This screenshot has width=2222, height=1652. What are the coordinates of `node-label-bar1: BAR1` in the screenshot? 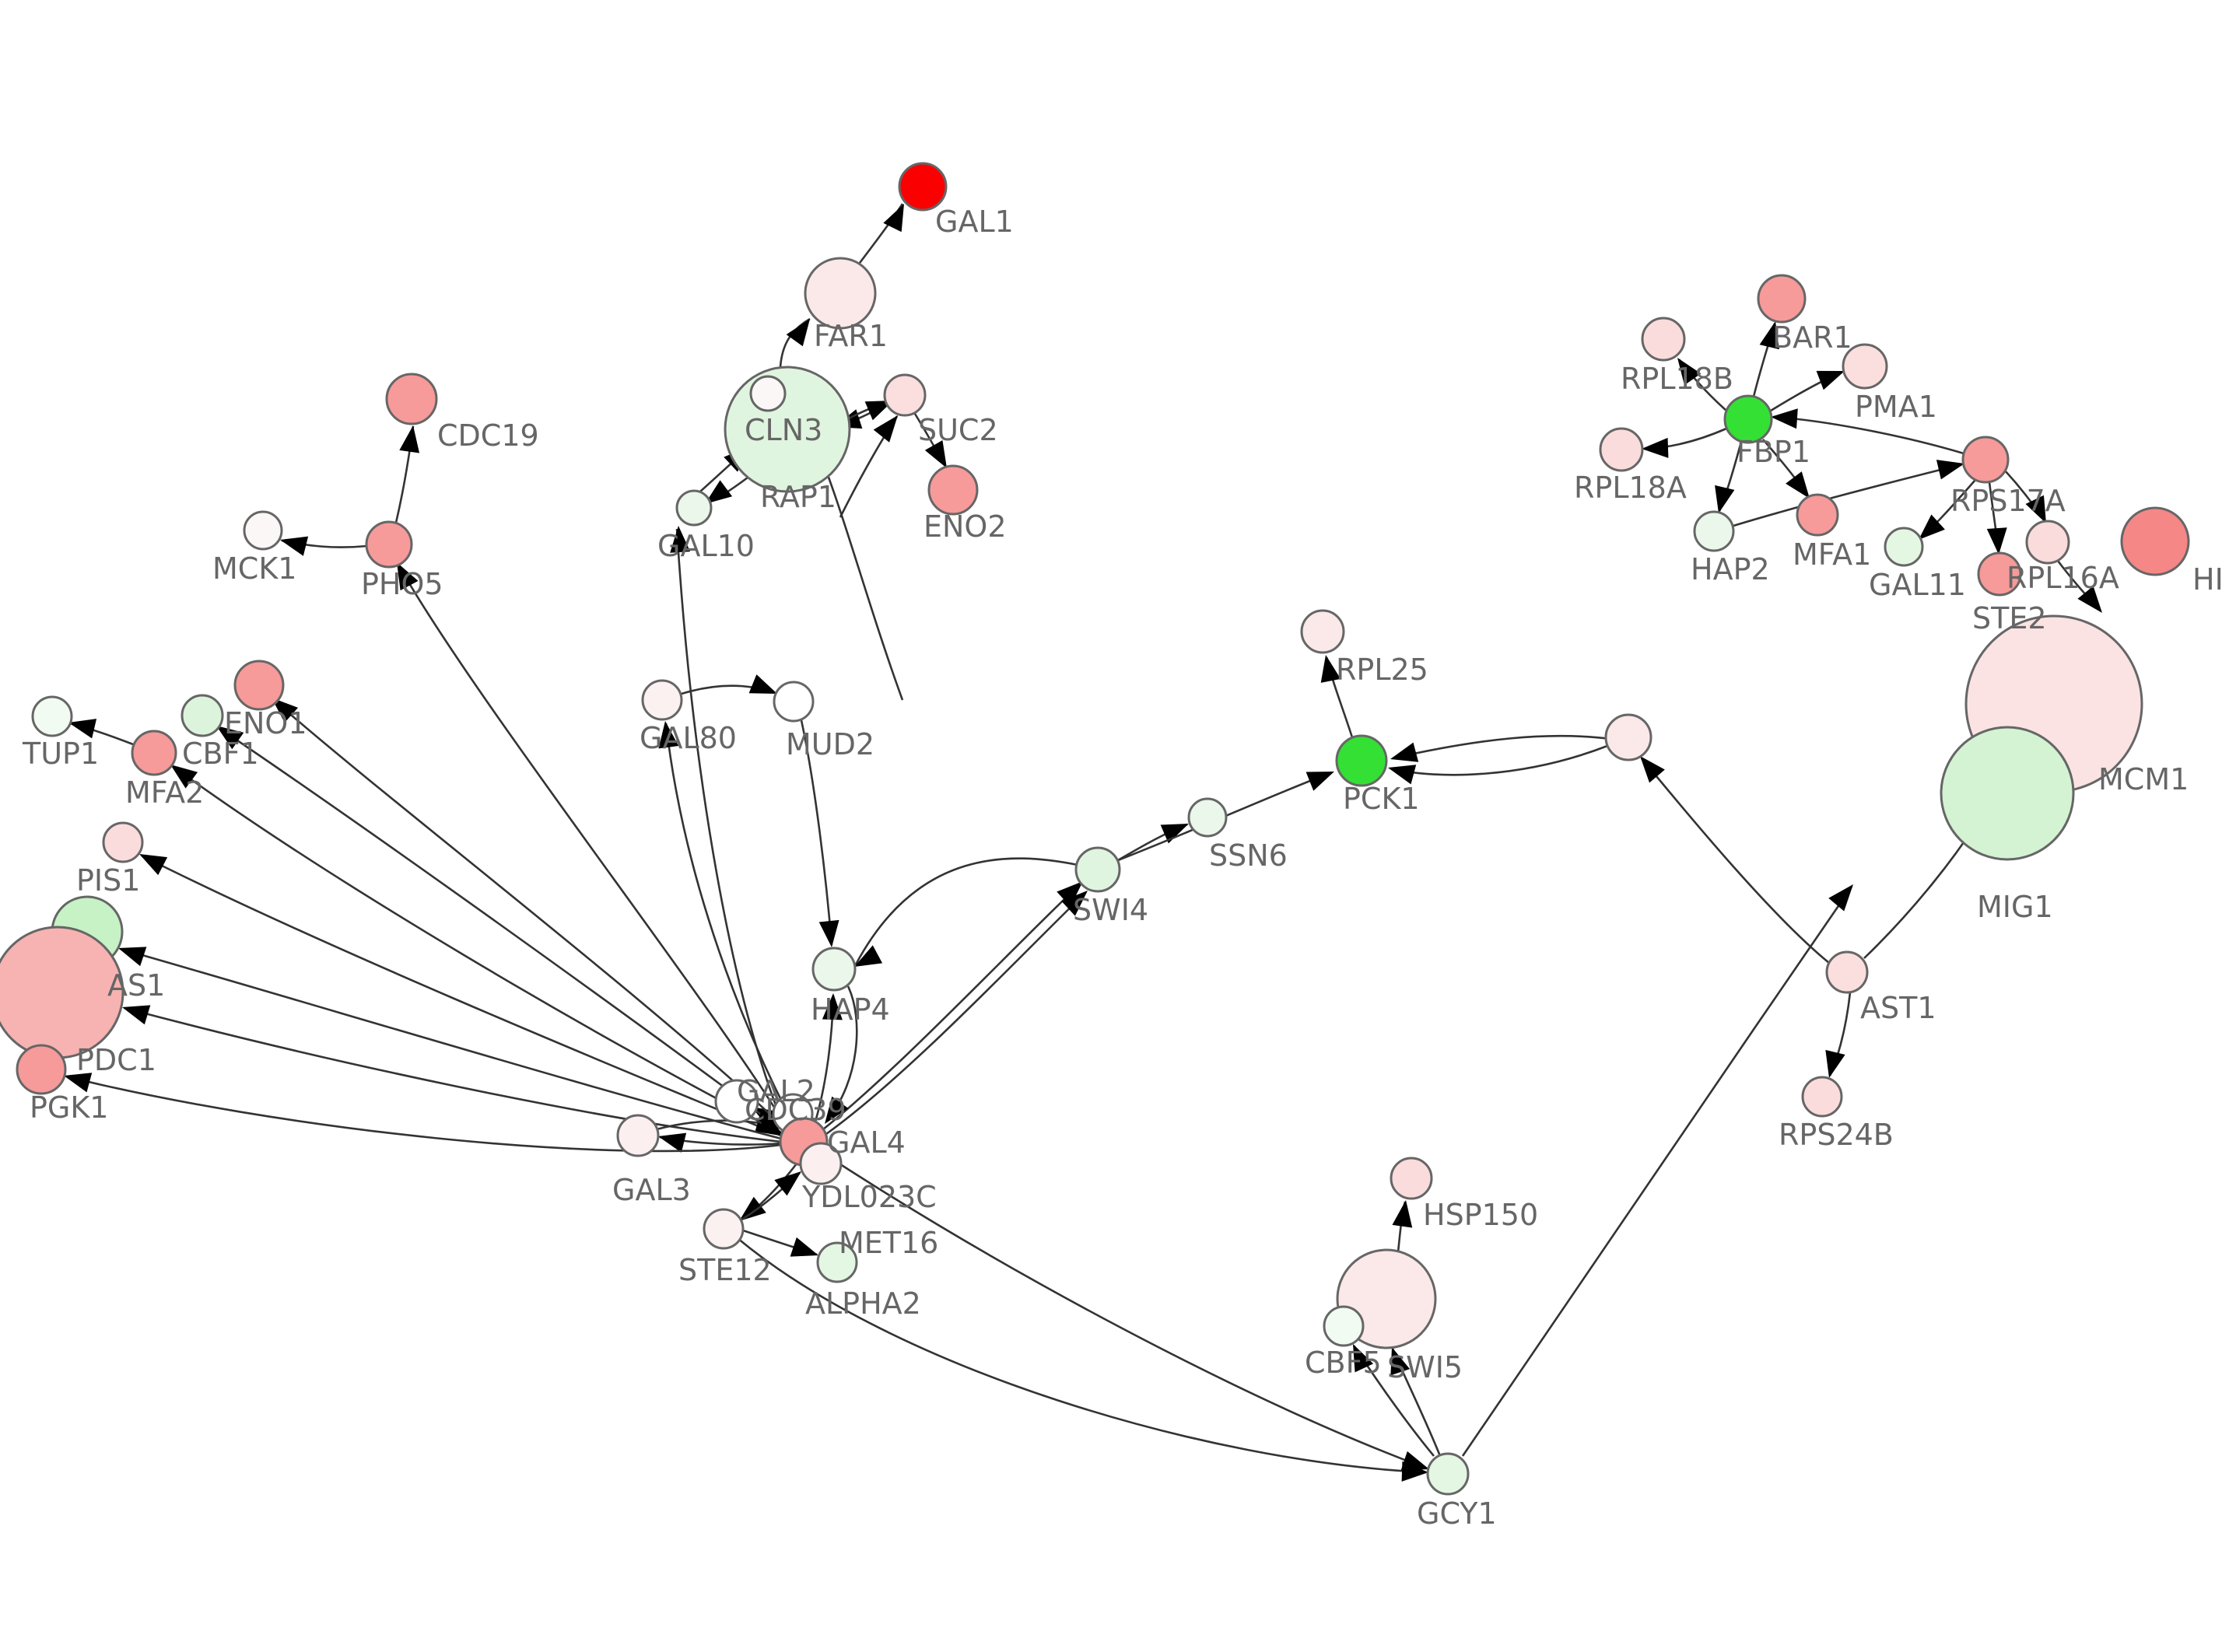 It's located at (1812, 337).